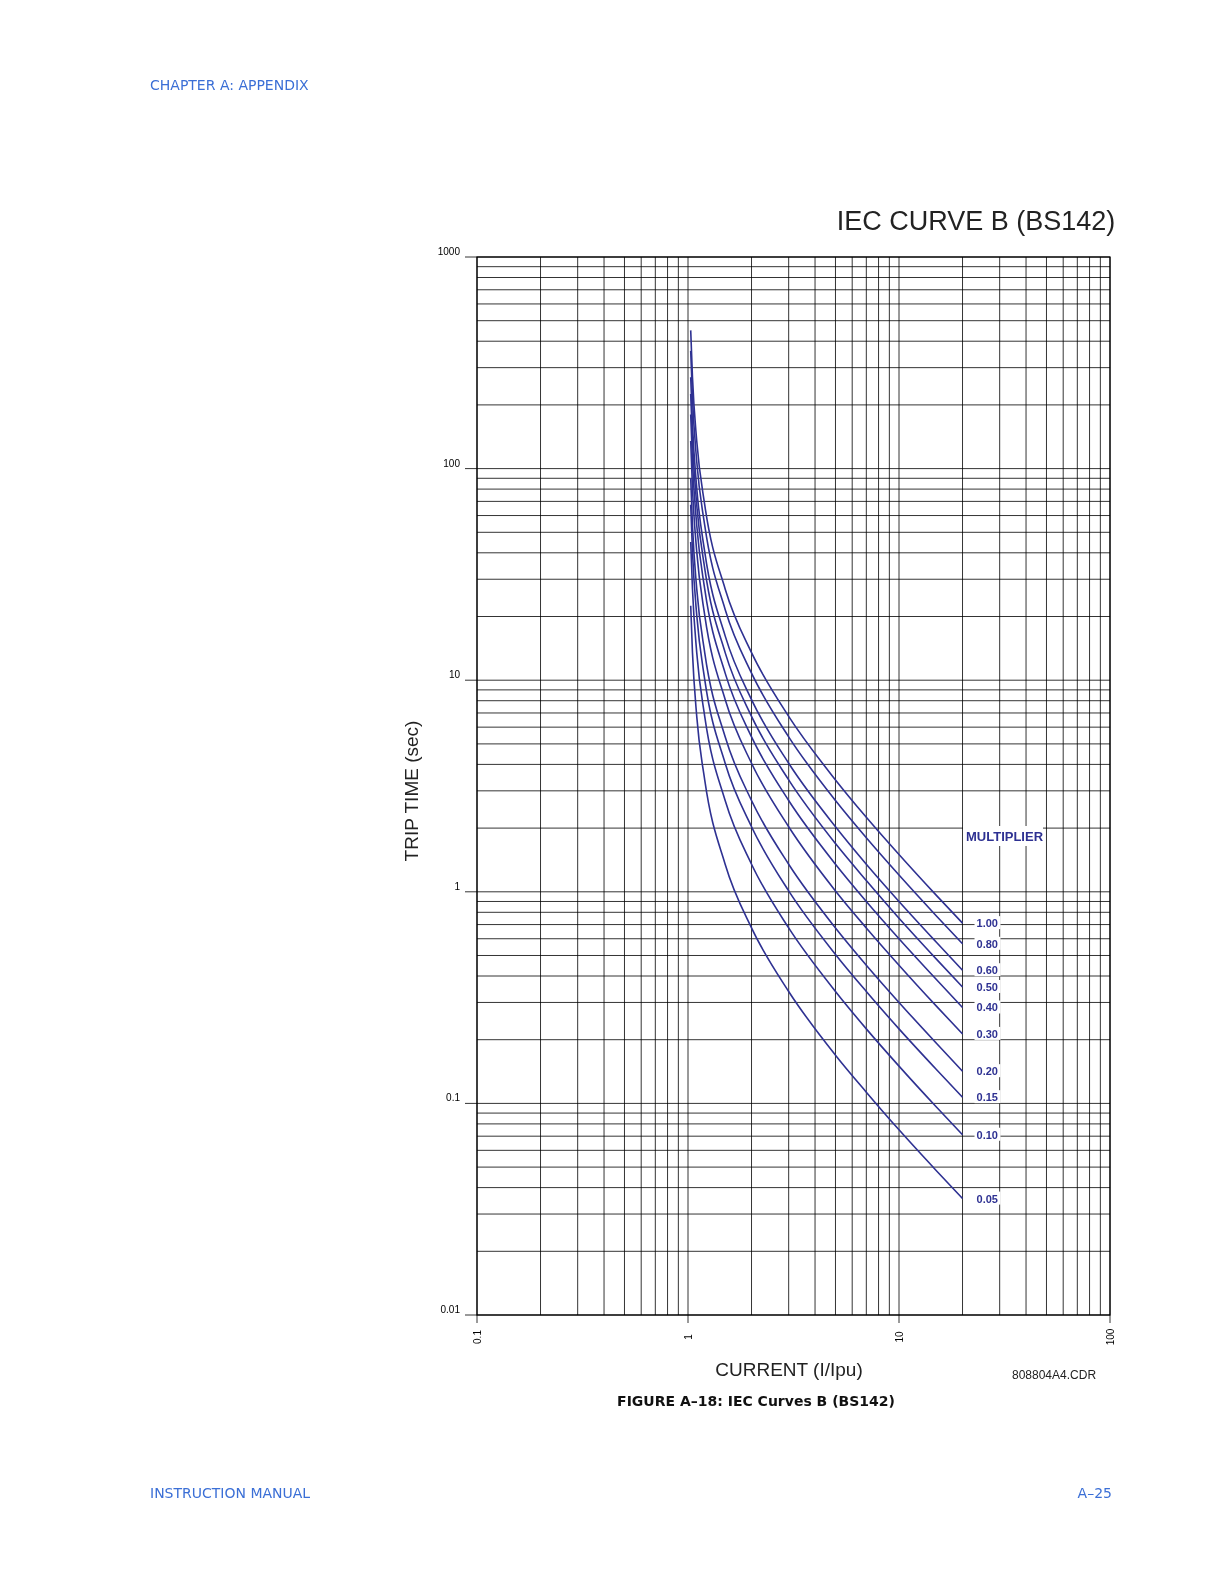 This screenshot has width=1224, height=1584. Describe the element at coordinates (1110, 1337) in the screenshot. I see `x-tick-label: 100` at that location.